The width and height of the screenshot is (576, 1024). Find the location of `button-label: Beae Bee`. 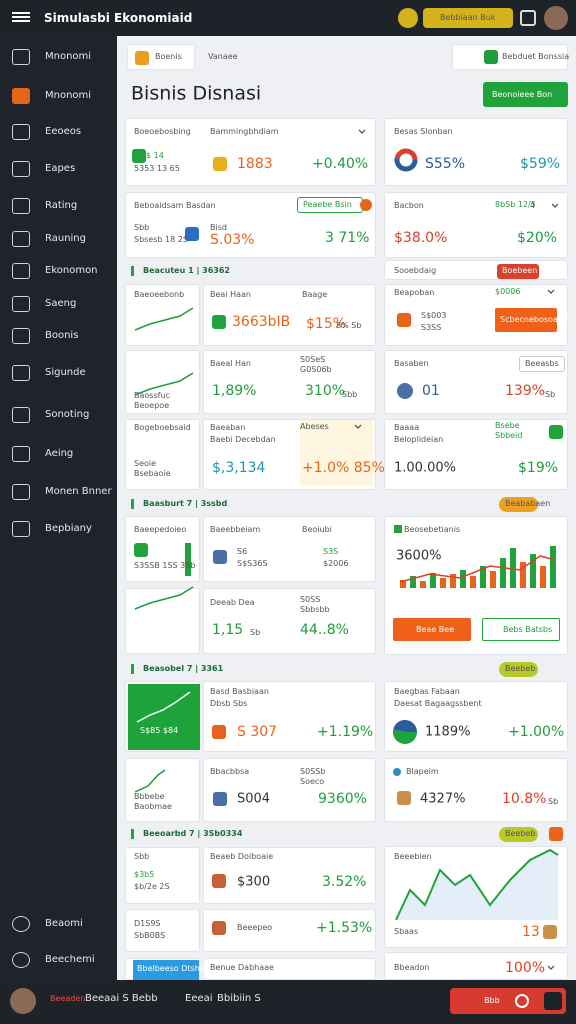

button-label: Beae Bee is located at coordinates (435, 629).